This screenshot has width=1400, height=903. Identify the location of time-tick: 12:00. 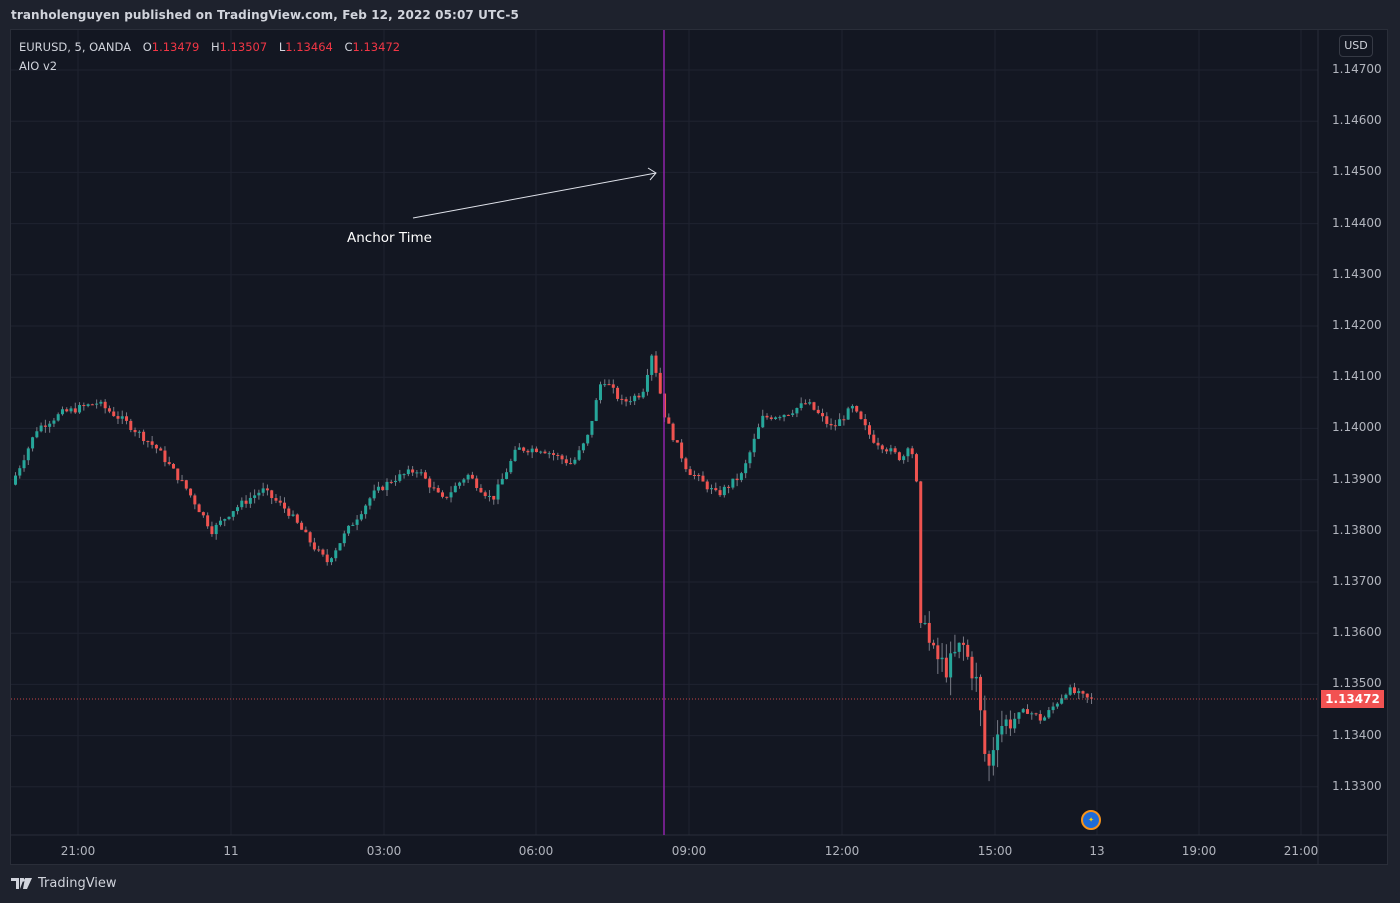
(842, 851).